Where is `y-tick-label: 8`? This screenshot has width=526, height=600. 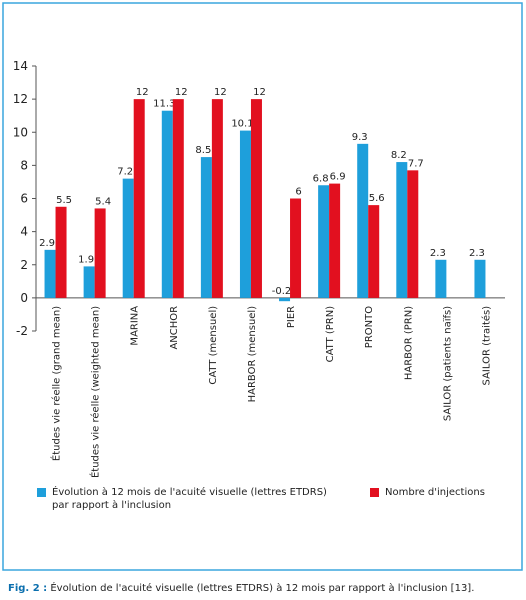
y-tick-label: 8 is located at coordinates (24, 165).